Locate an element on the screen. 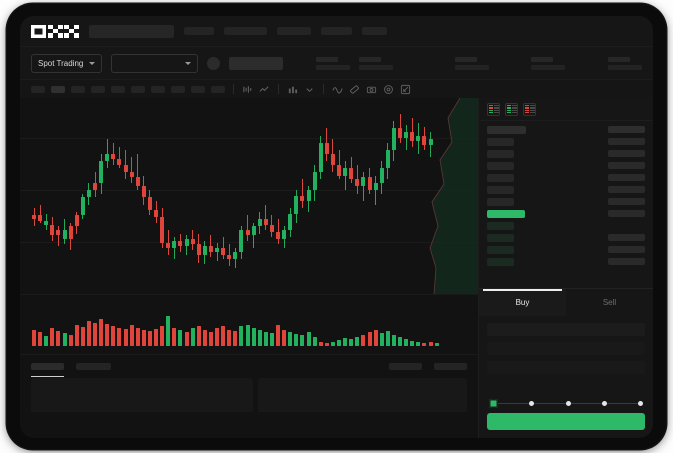 Image resolution: width=673 pixels, height=453 pixels. orderbook-rows is located at coordinates (566, 204).